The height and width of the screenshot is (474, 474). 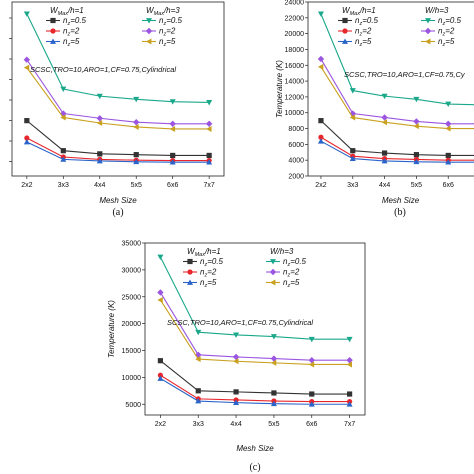 What do you see at coordinates (296, 129) in the screenshot?
I see `y-tick-label: 8000` at bounding box center [296, 129].